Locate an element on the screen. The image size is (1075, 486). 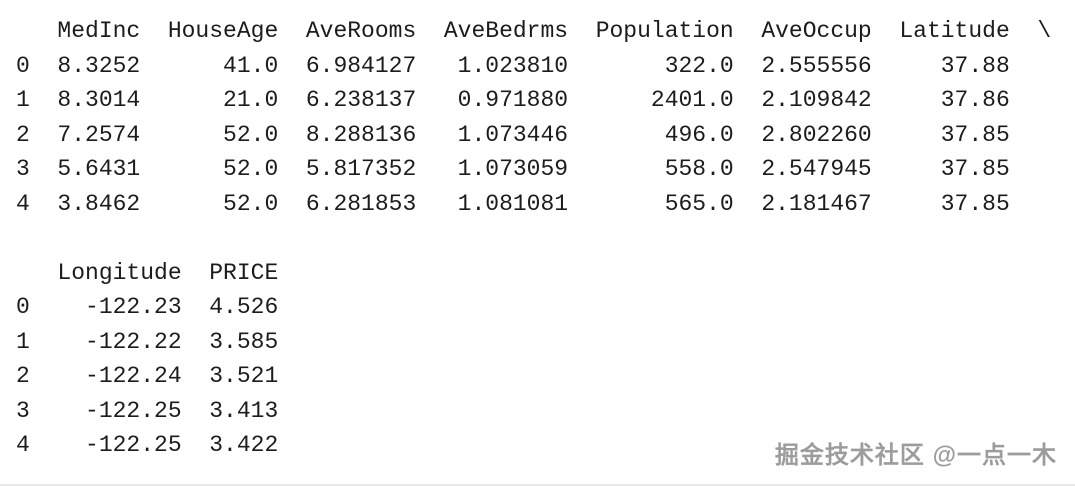
watermark: 掘金技术社区 @一点一木 is located at coordinates (915, 455).